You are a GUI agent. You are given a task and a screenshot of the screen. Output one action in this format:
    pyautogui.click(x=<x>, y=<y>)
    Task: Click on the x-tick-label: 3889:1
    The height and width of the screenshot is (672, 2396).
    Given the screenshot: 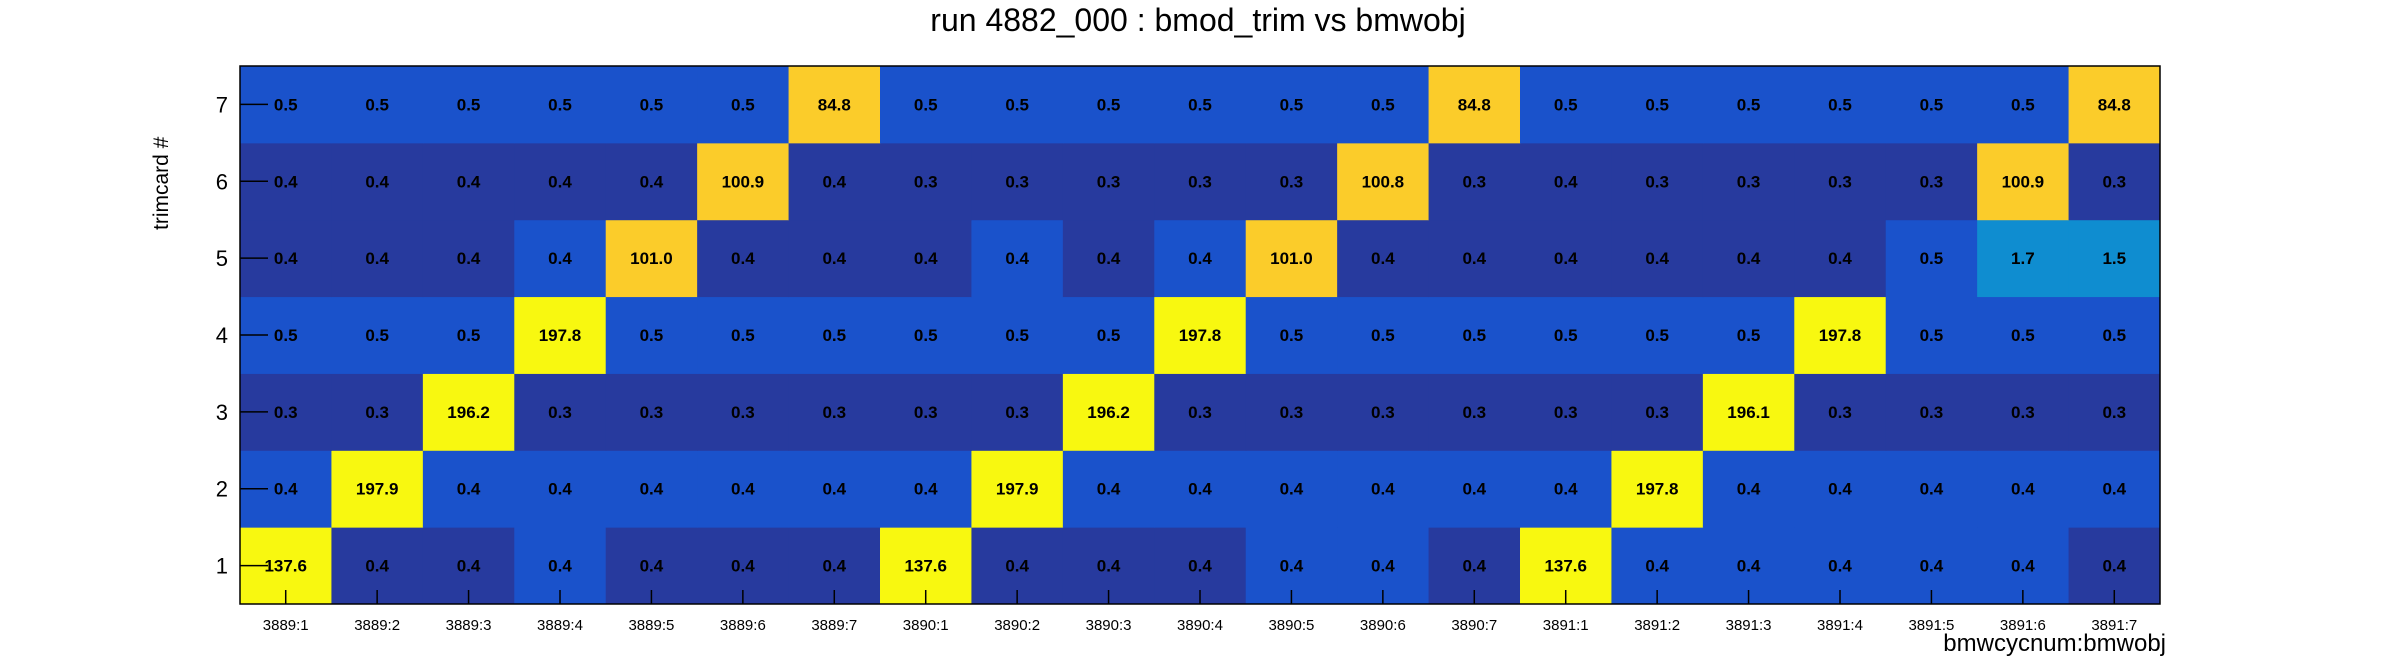 What is the action you would take?
    pyautogui.click(x=286, y=625)
    